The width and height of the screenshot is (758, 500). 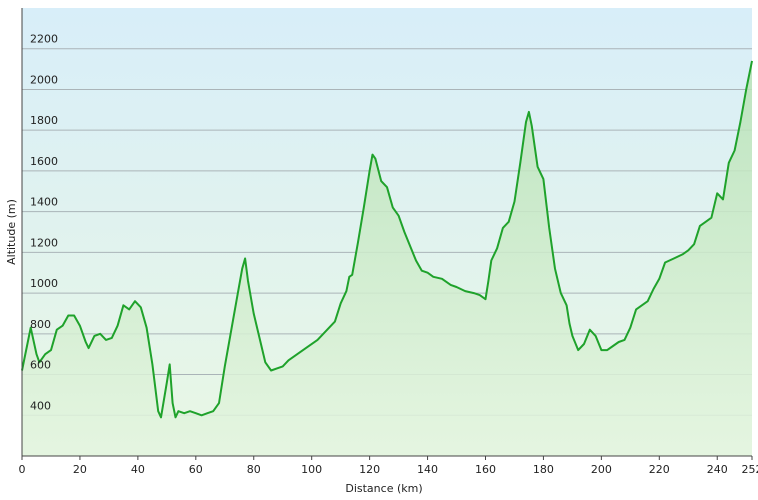 I want to click on y-tick-label: 1200, so click(x=44, y=242).